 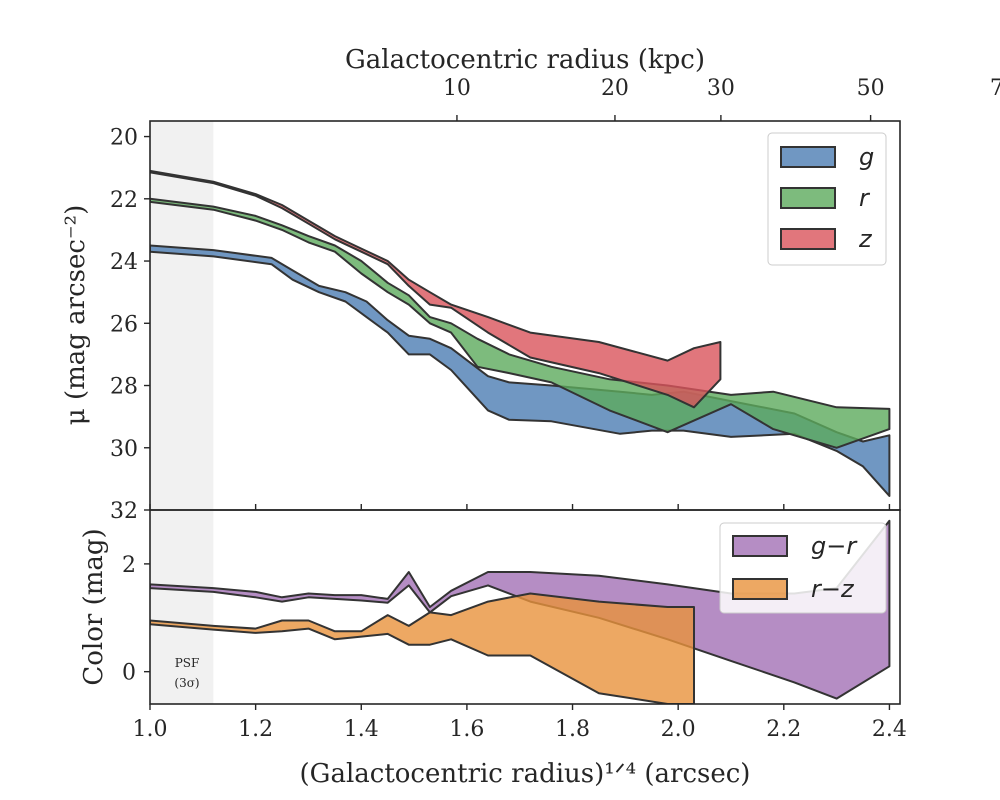 What do you see at coordinates (871, 88) in the screenshot?
I see `kpc-tick-label: 50` at bounding box center [871, 88].